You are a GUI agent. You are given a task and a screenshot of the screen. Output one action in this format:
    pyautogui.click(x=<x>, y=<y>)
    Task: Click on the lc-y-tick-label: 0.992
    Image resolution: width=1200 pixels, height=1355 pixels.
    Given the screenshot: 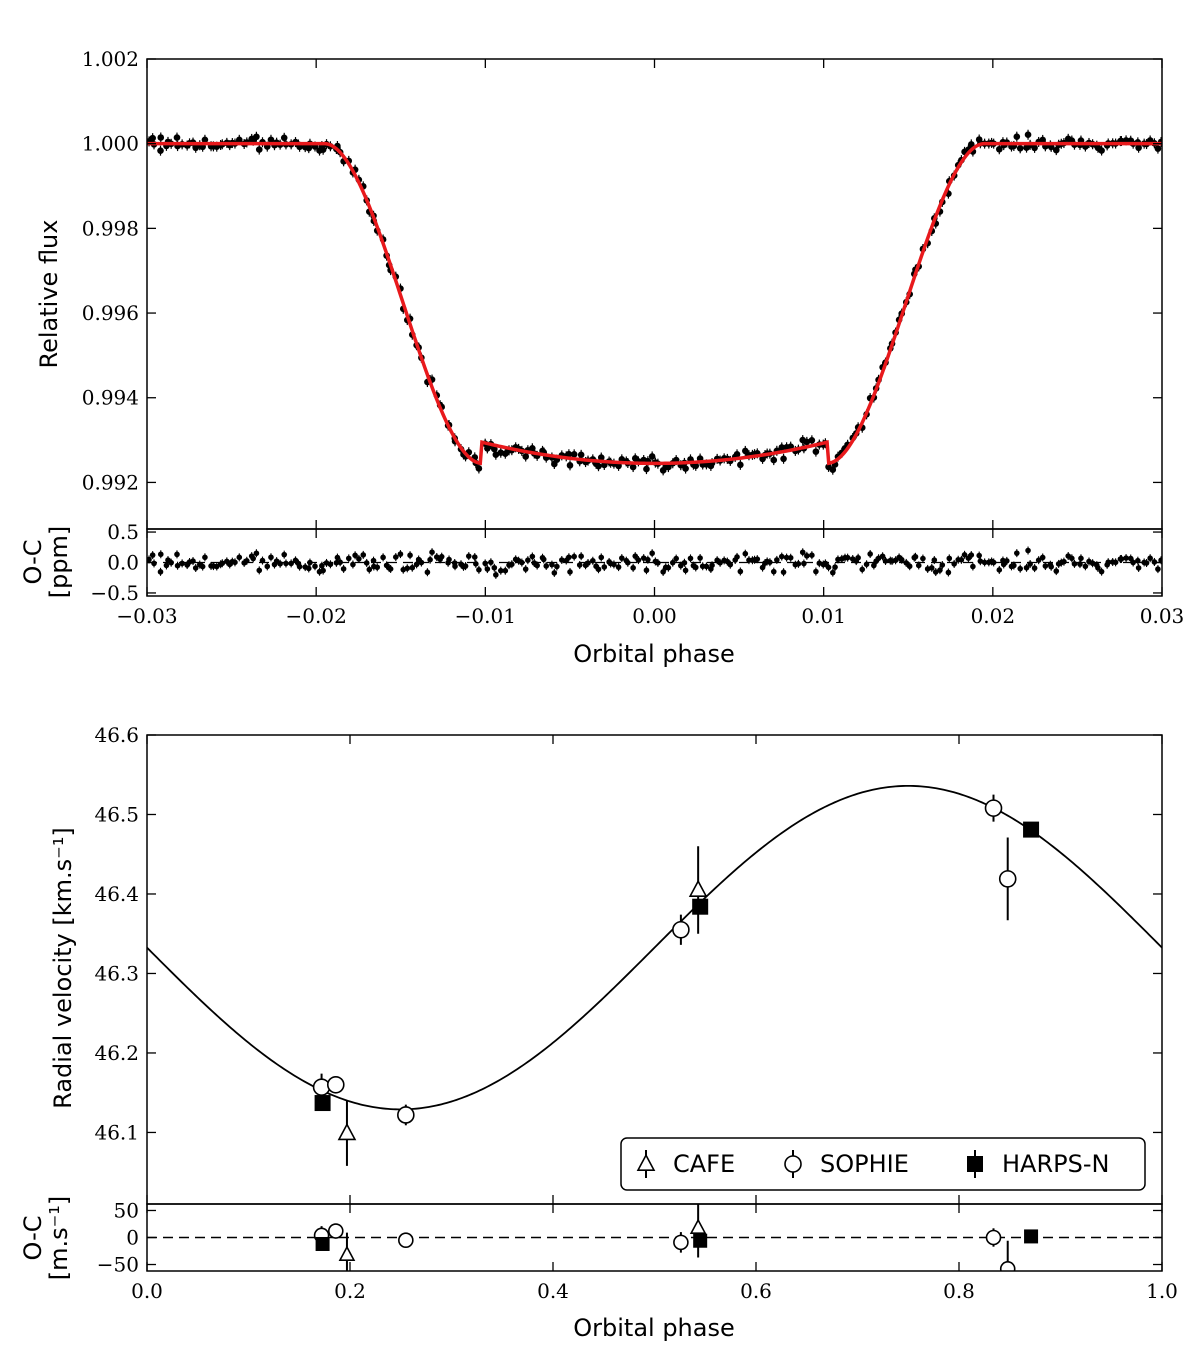 What is the action you would take?
    pyautogui.click(x=110, y=482)
    